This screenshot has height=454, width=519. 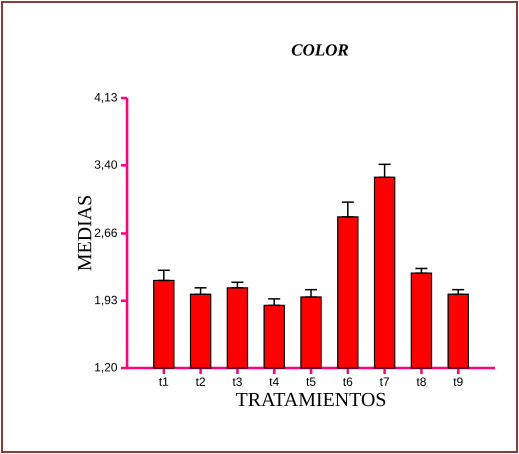 What do you see at coordinates (384, 382) in the screenshot?
I see `x-tick-label: t7` at bounding box center [384, 382].